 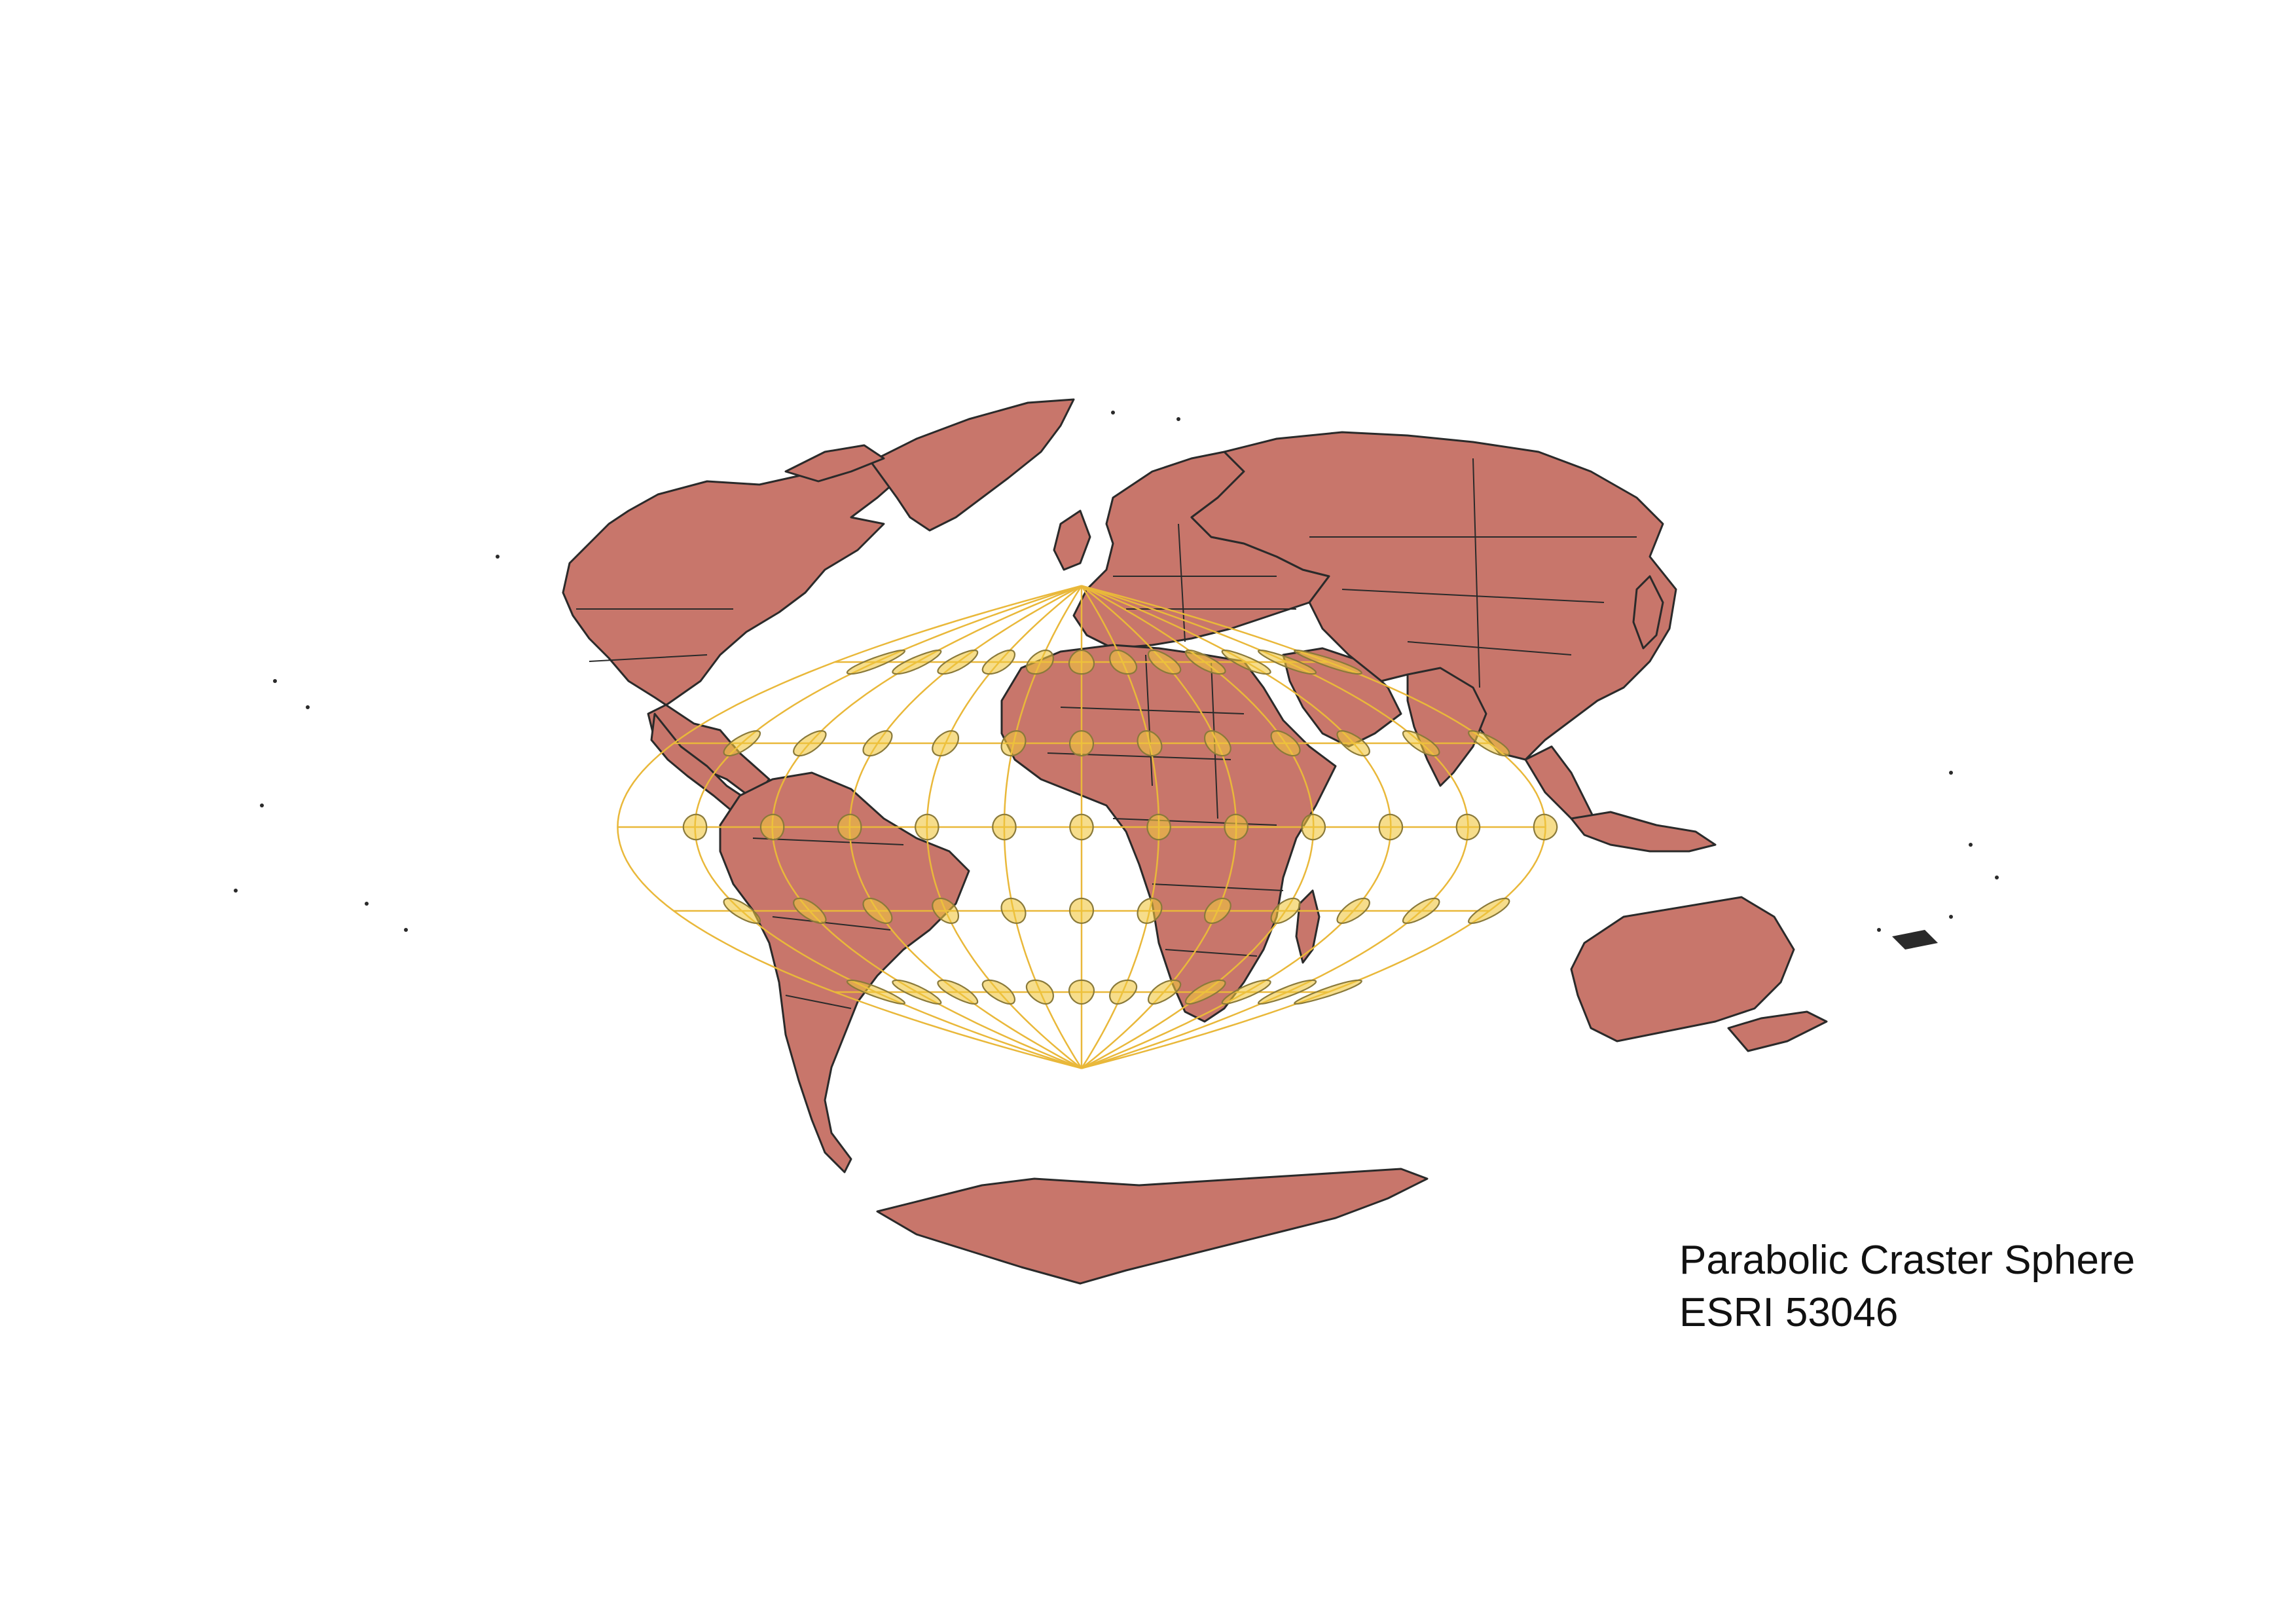 I want to click on british-isles, so click(x=1072, y=540).